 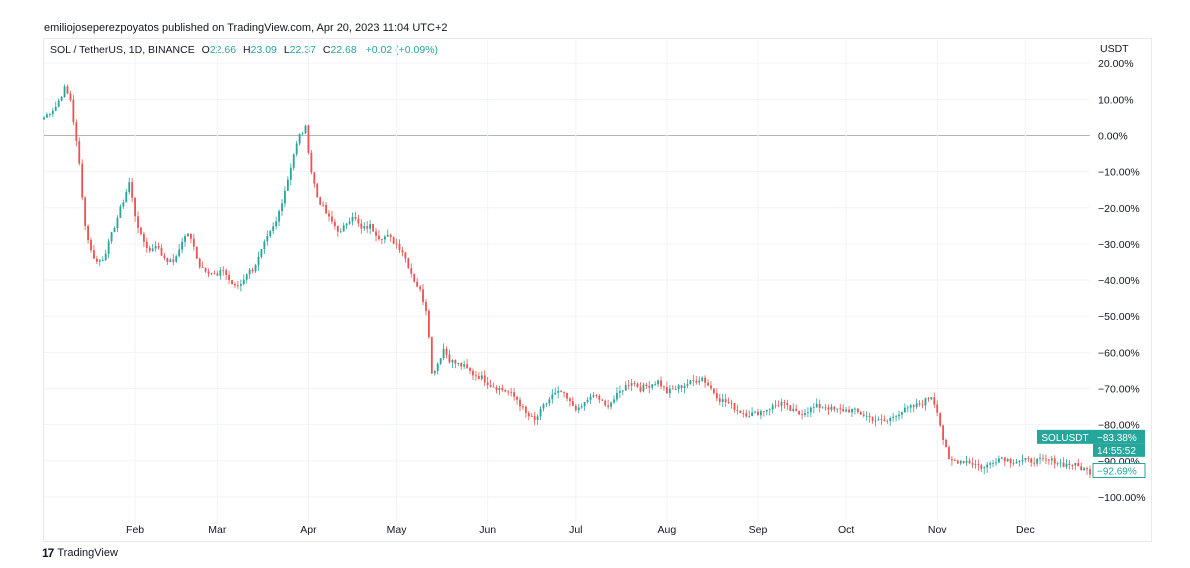 I want to click on symbol-badge, so click(x=1065, y=436).